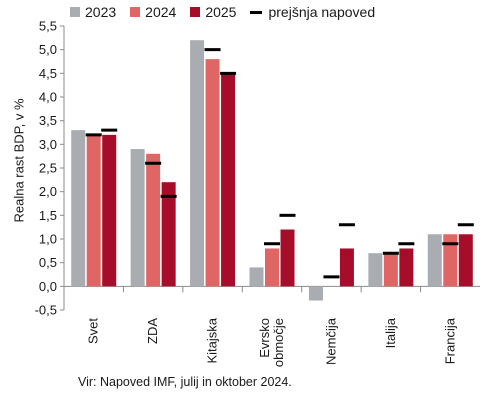  I want to click on legend-item-previous-forecast: prejšnja napoved, so click(312, 12).